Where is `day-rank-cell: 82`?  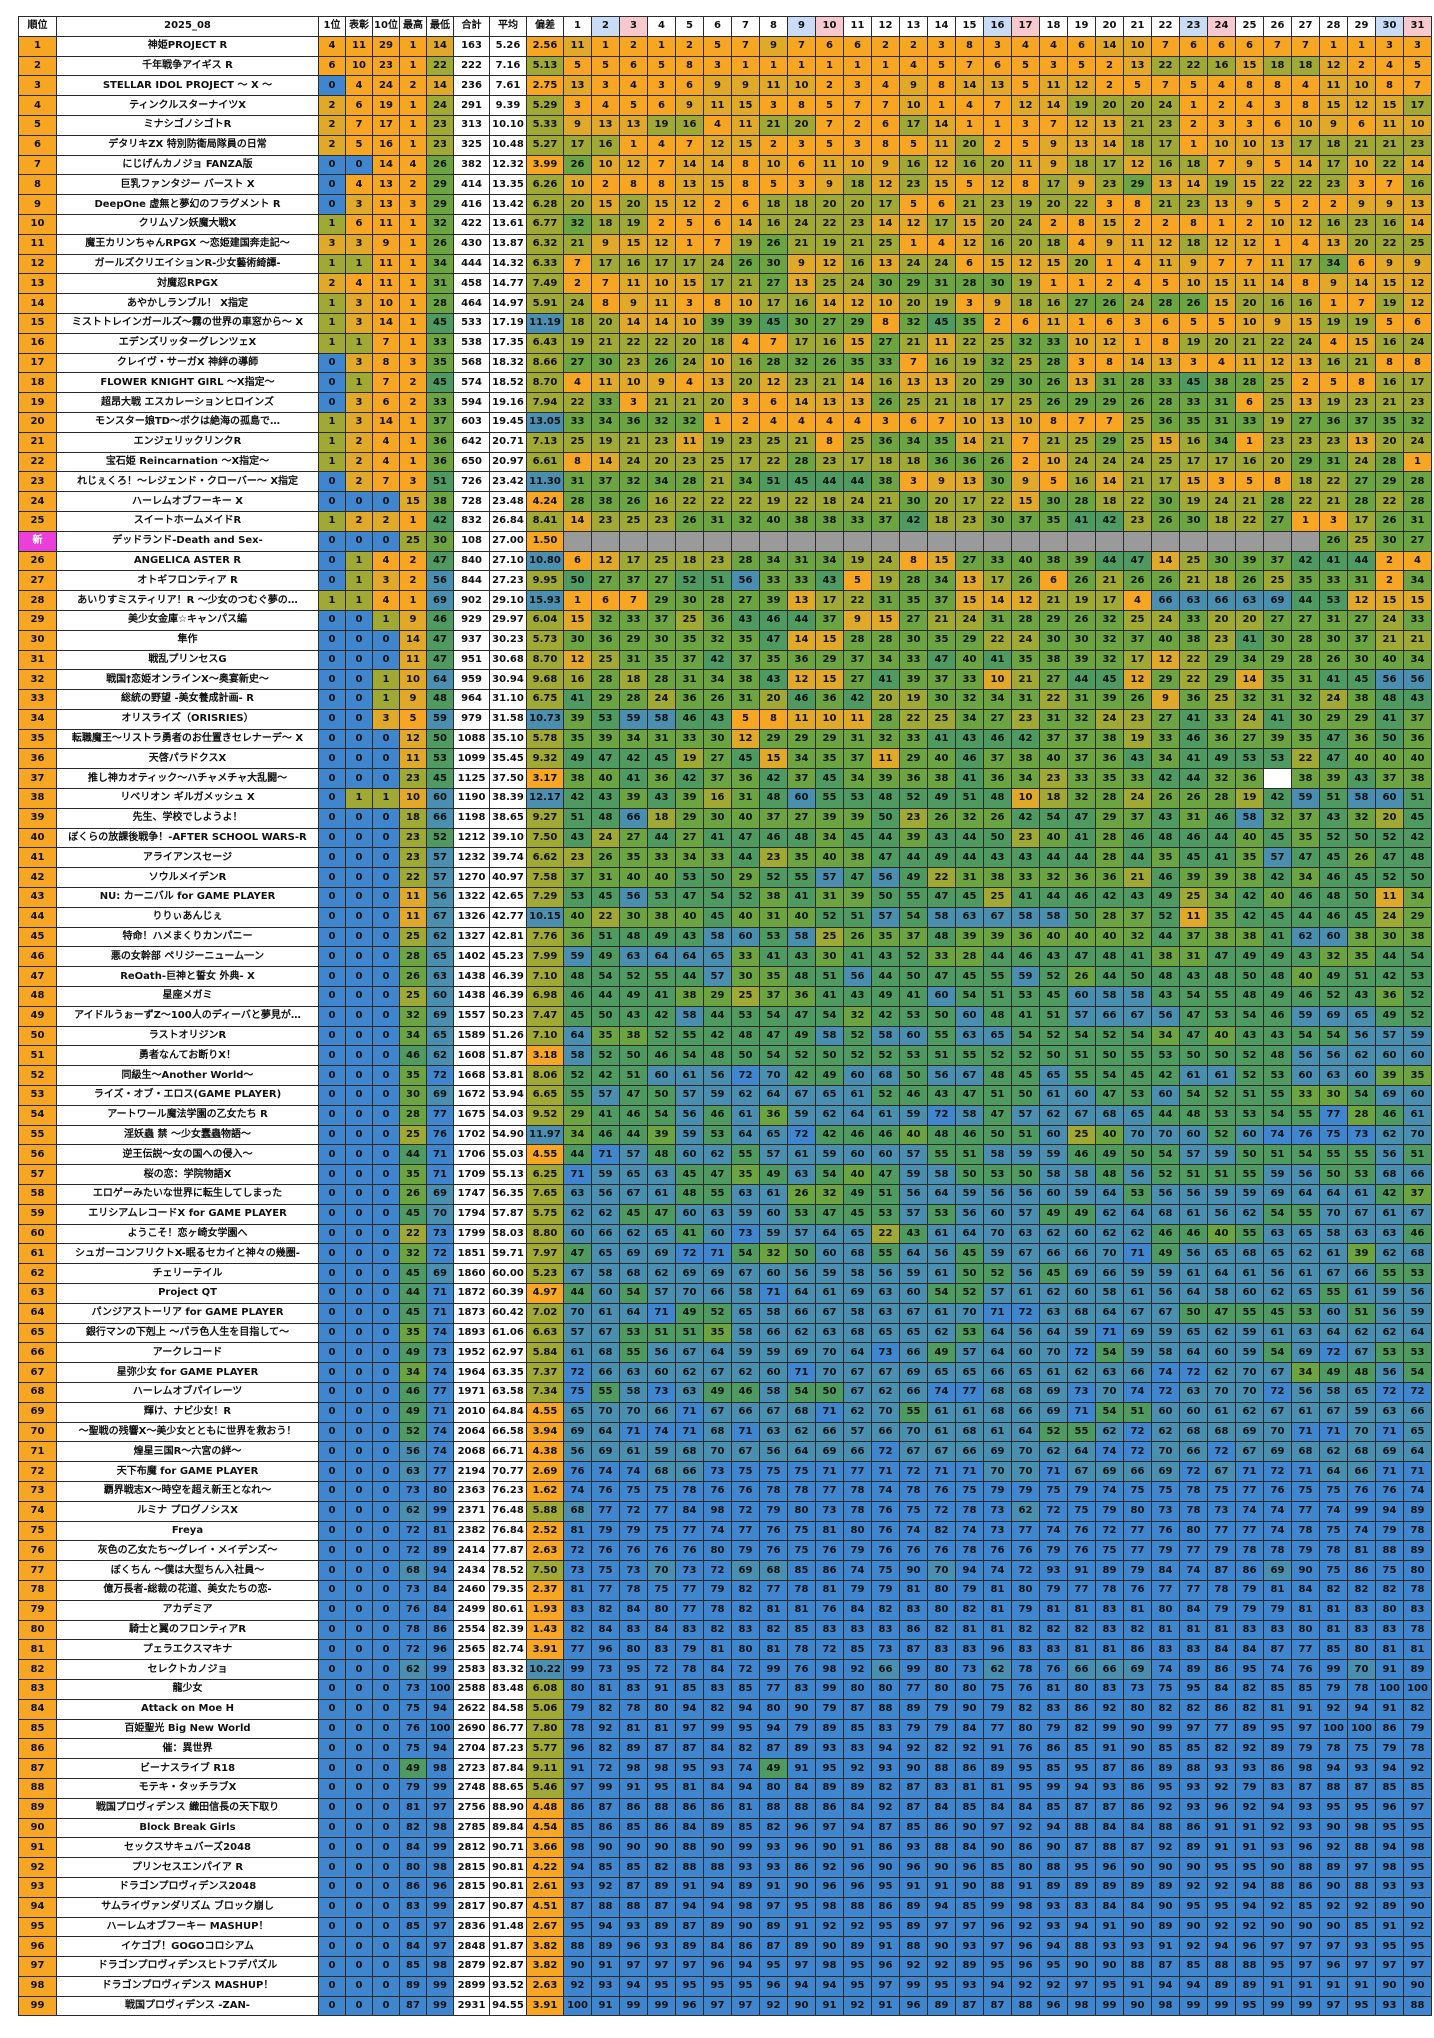
day-rank-cell: 82 is located at coordinates (1053, 1630).